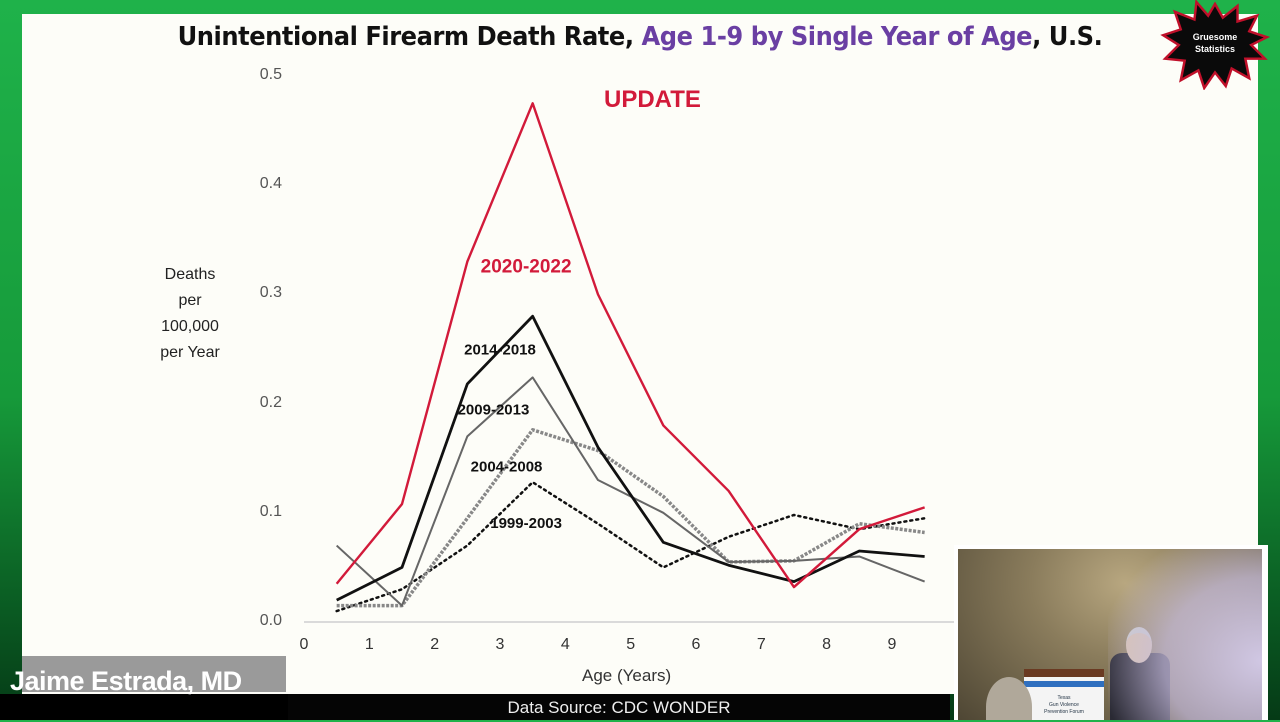 This screenshot has width=1280, height=722. What do you see at coordinates (652, 99) in the screenshot?
I see `update-label: UPDATE` at bounding box center [652, 99].